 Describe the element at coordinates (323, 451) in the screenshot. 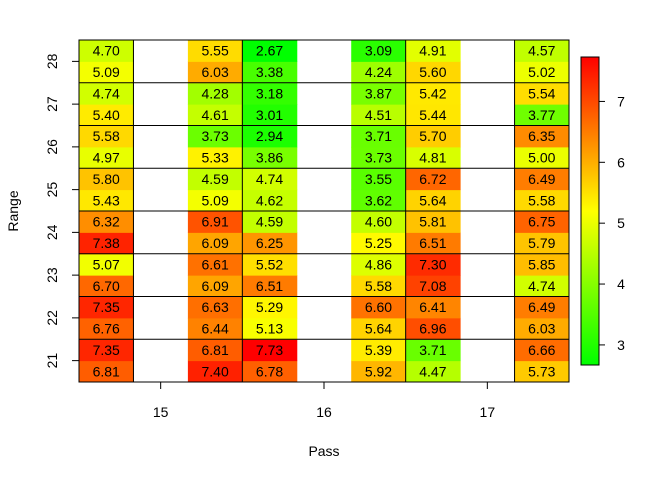

I see `x-axis-label: Pass` at that location.